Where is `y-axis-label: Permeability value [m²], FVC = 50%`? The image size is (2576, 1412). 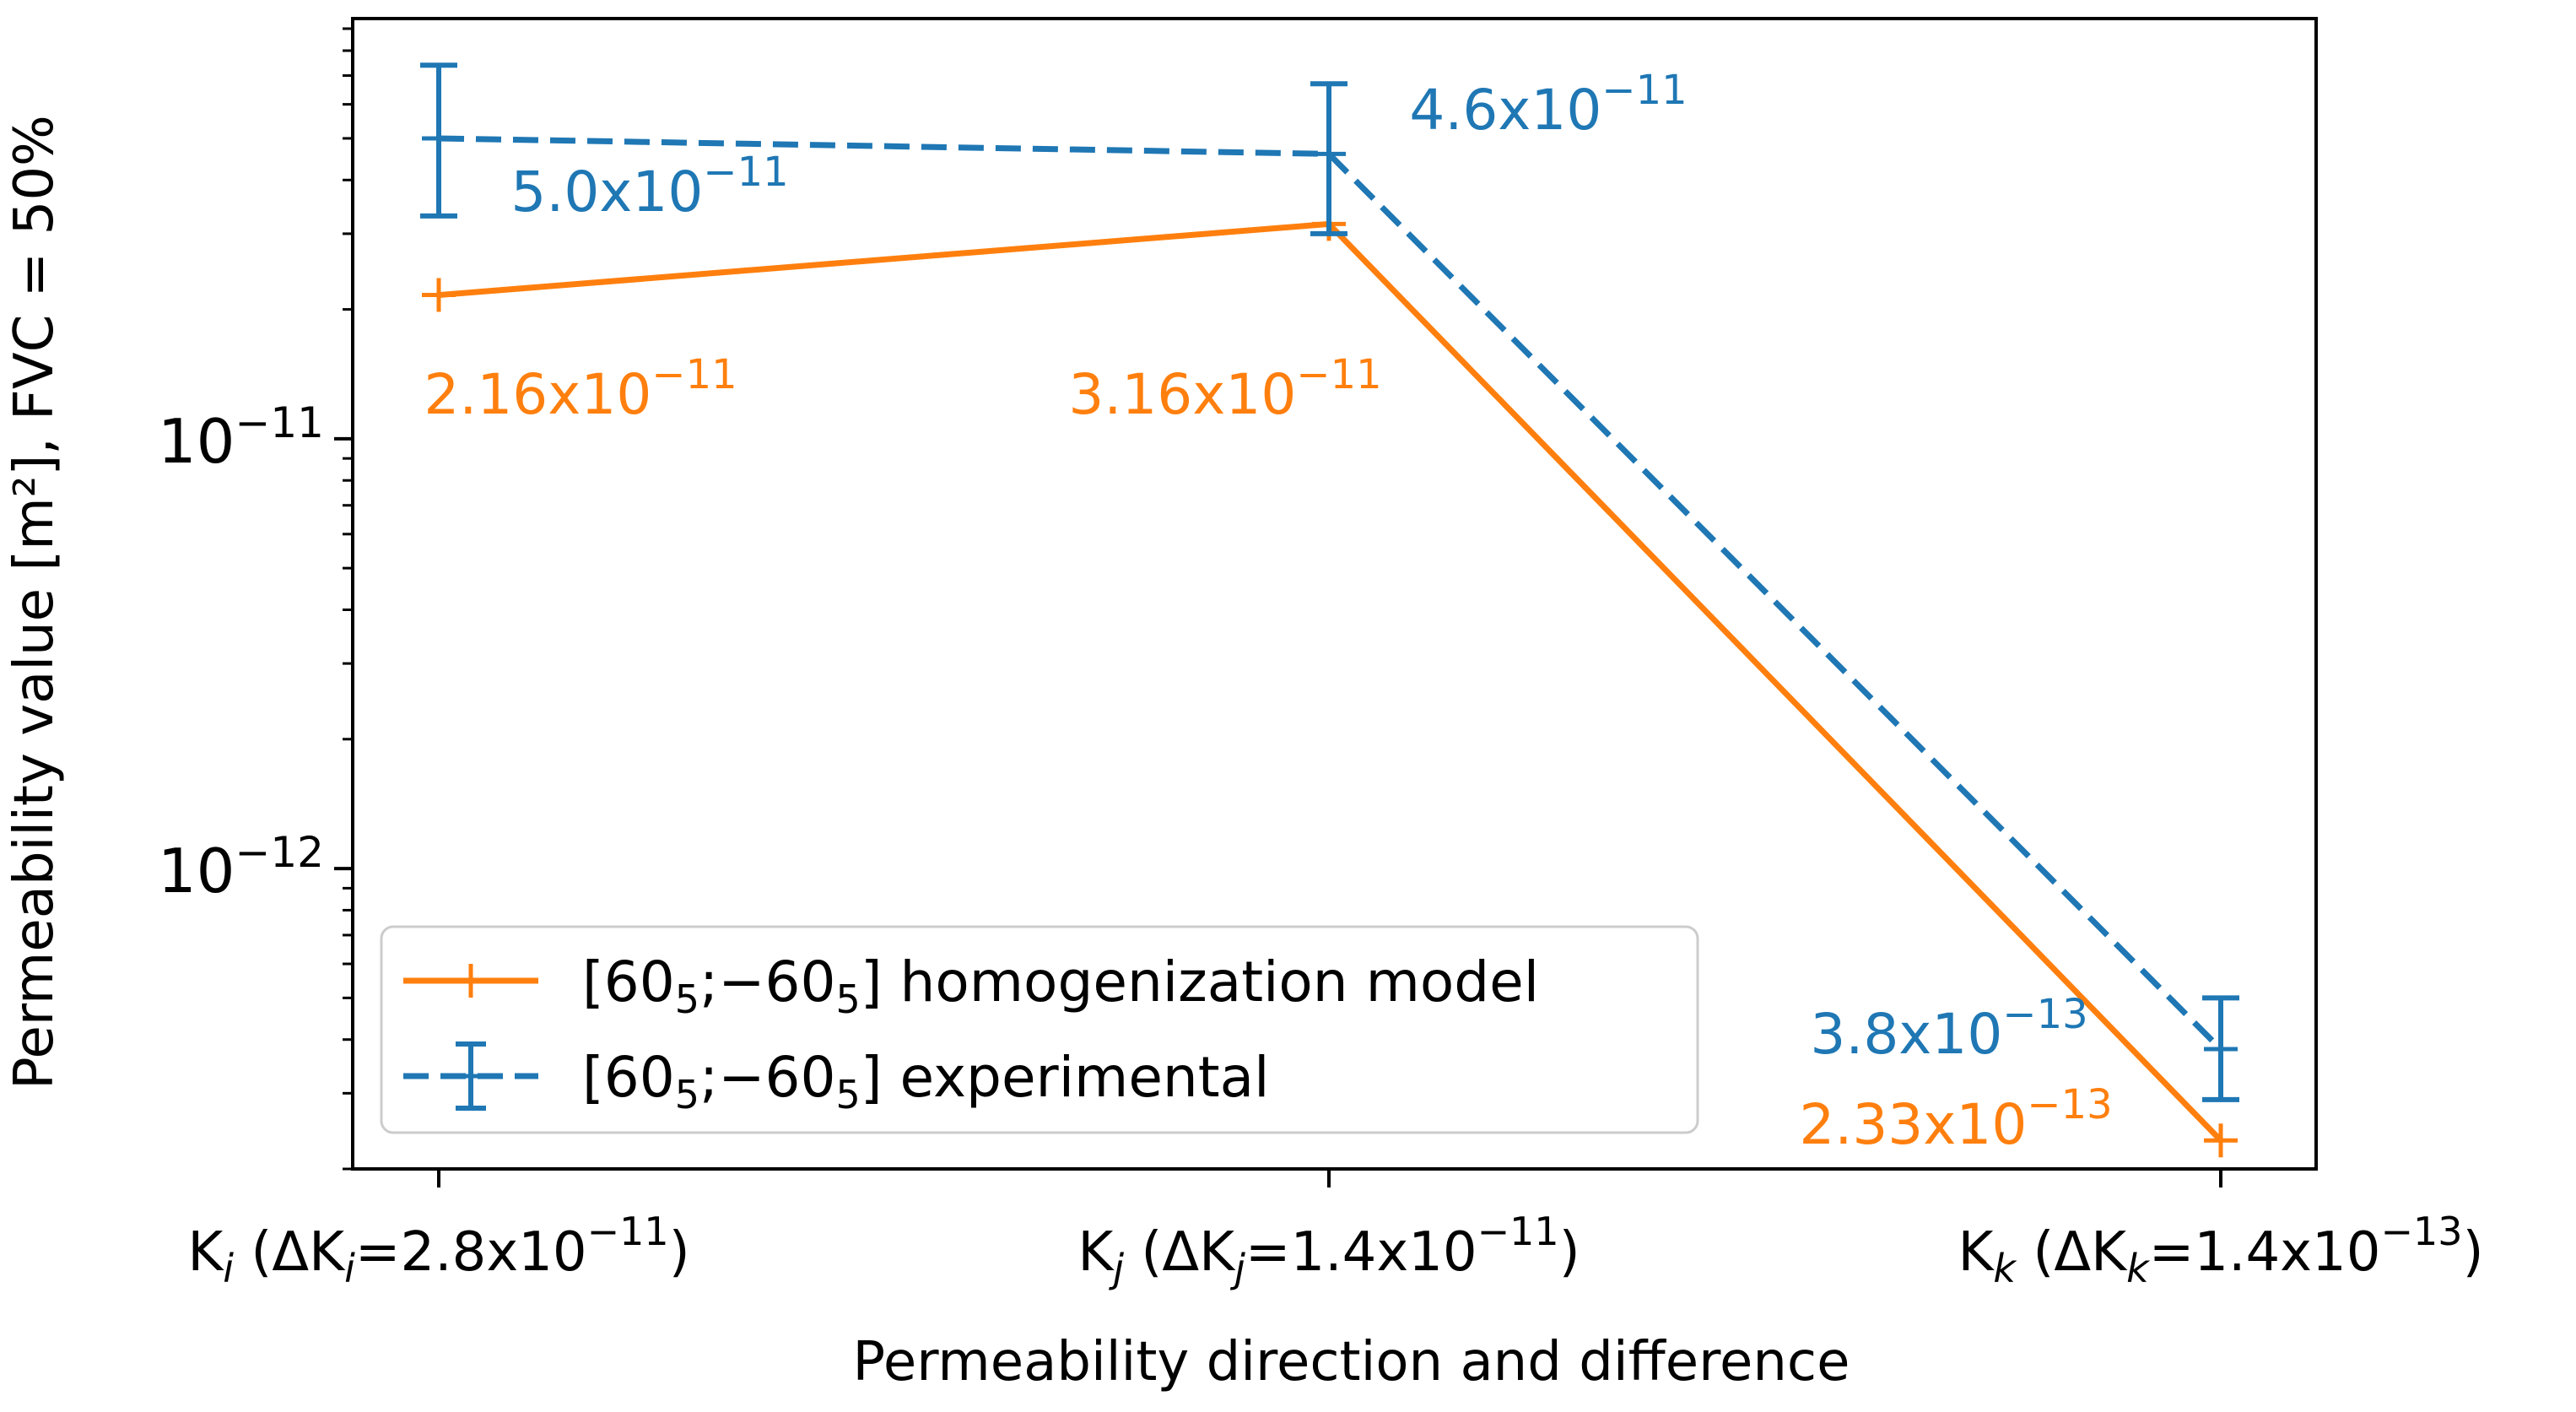
y-axis-label: Permeability value [m²], FVC = 50% is located at coordinates (34, 602).